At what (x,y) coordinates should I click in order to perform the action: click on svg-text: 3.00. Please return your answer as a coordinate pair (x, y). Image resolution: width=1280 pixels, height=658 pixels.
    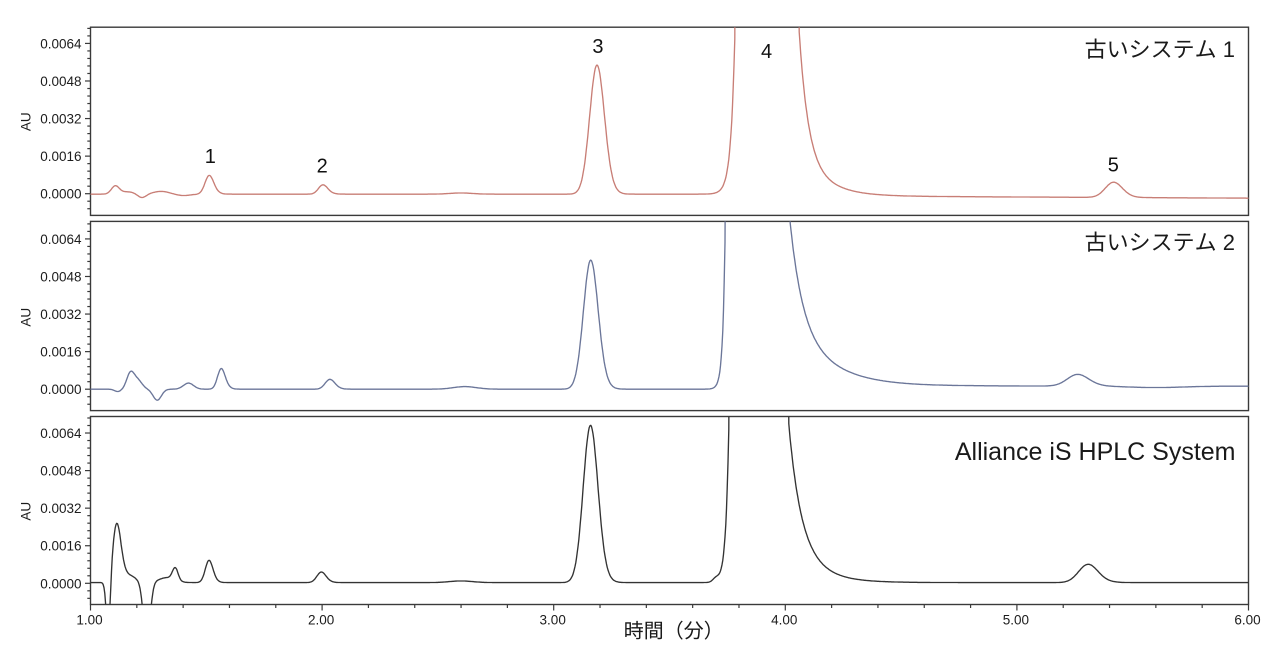
    Looking at the image, I should click on (553, 620).